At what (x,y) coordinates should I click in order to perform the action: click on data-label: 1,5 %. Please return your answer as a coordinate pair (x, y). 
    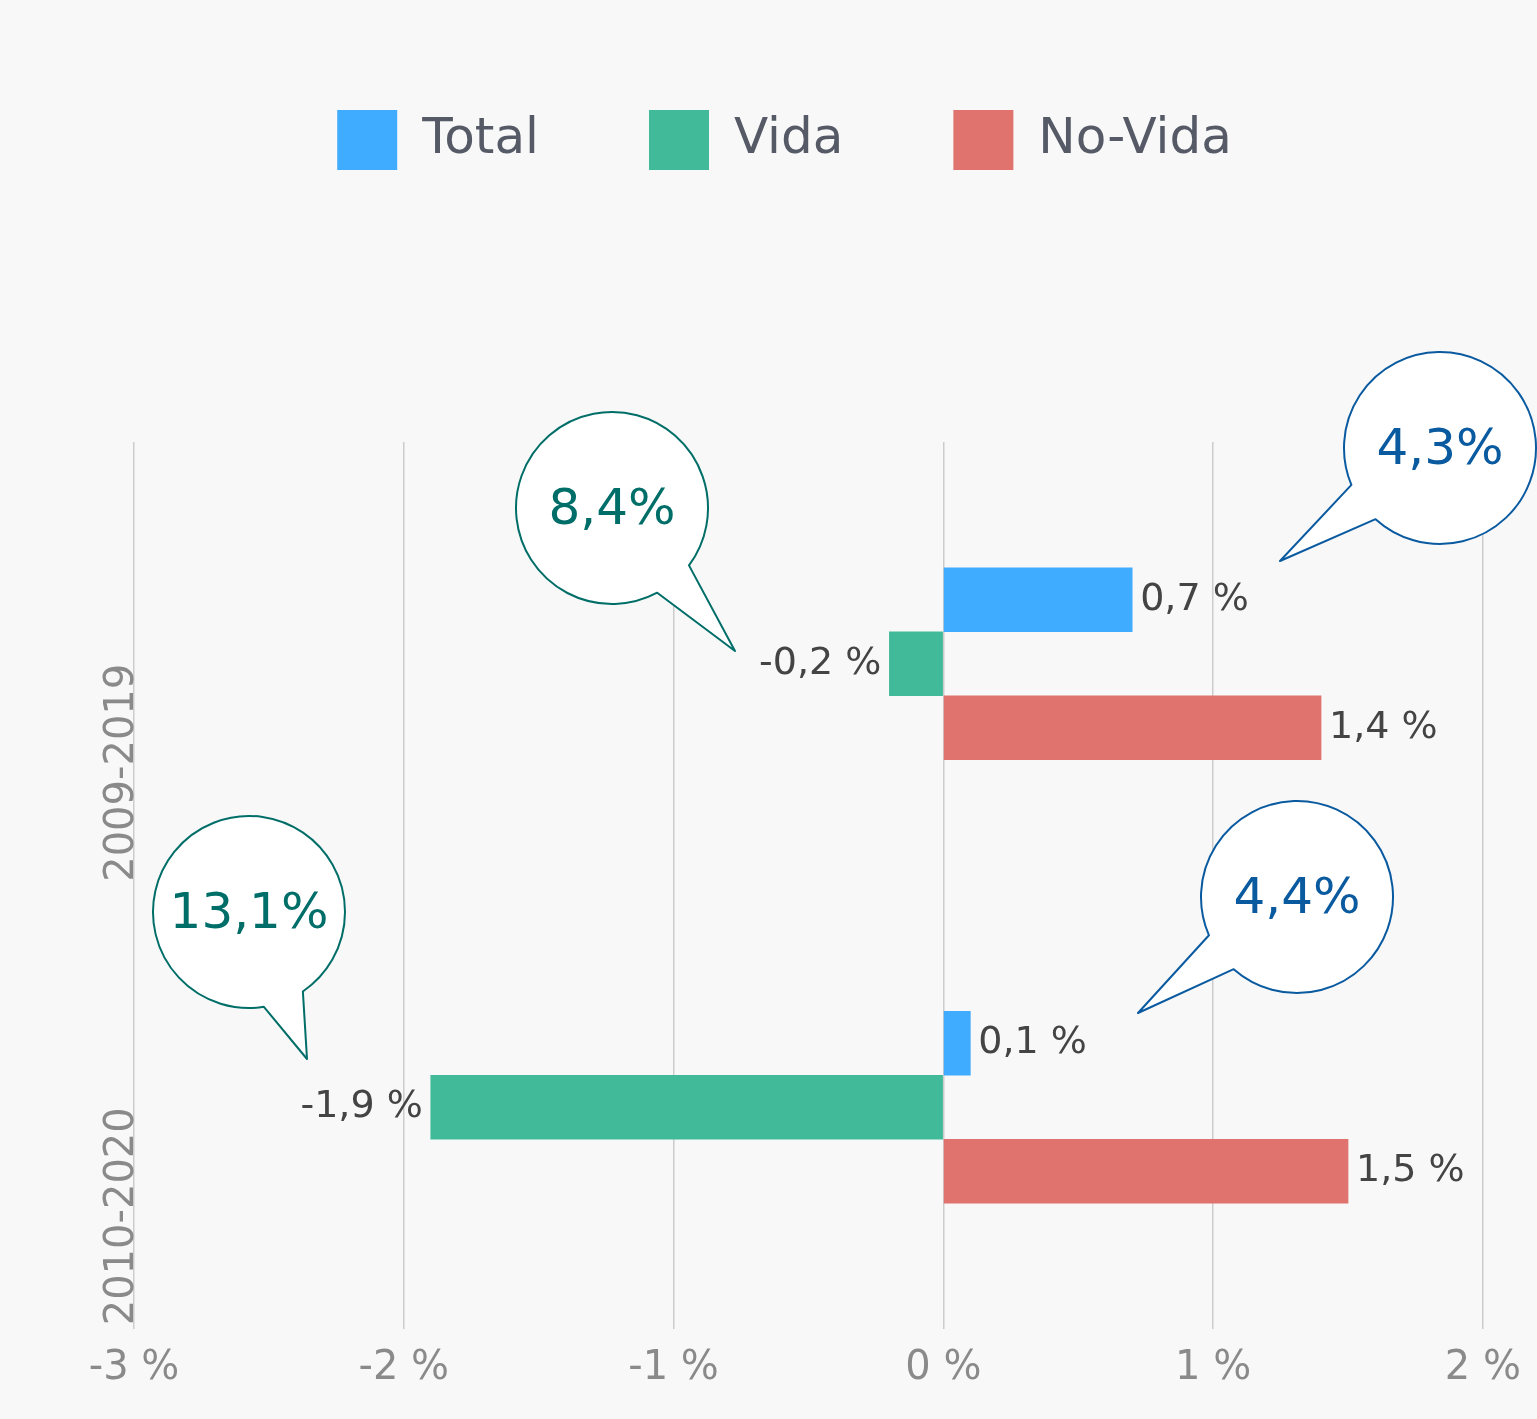
    Looking at the image, I should click on (1410, 1168).